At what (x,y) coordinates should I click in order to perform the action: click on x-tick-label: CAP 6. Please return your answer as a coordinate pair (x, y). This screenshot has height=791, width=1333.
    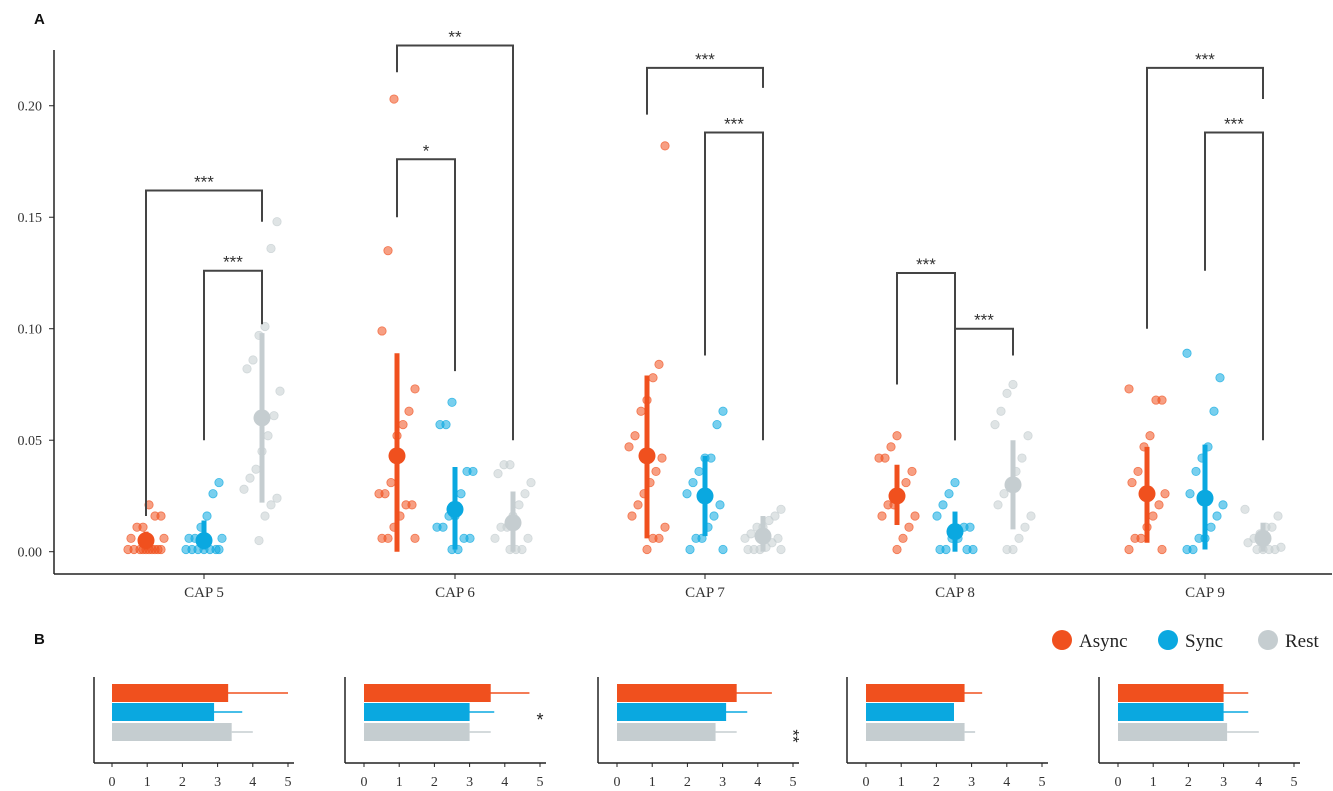
    Looking at the image, I should click on (455, 593).